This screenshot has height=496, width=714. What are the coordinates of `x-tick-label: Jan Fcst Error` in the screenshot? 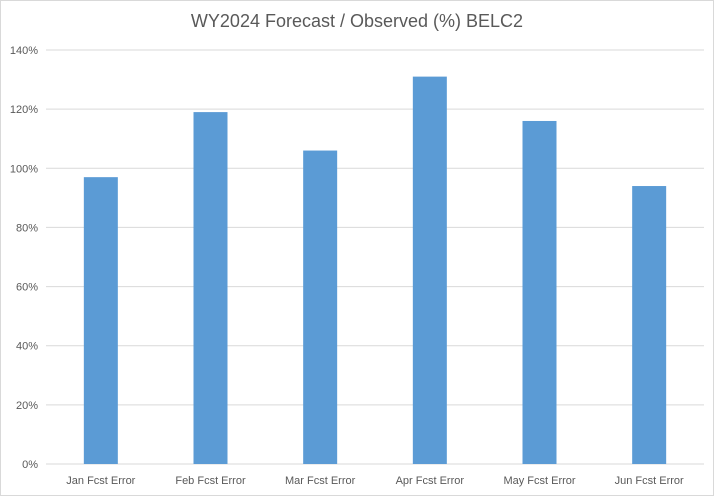 It's located at (100, 481).